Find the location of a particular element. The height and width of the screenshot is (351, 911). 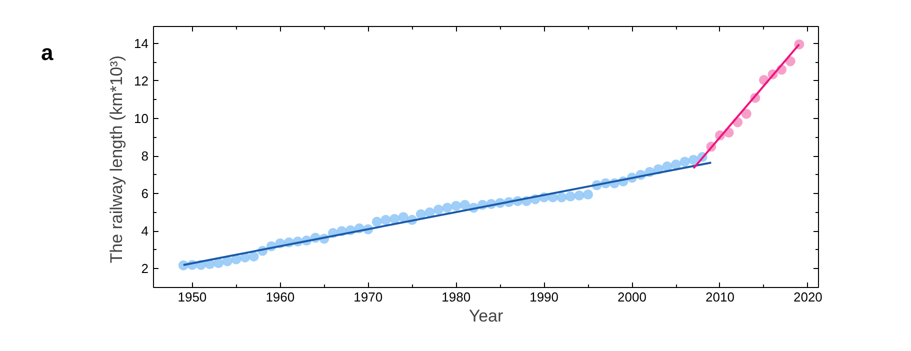

y-tick-label: 14 is located at coordinates (141, 43).